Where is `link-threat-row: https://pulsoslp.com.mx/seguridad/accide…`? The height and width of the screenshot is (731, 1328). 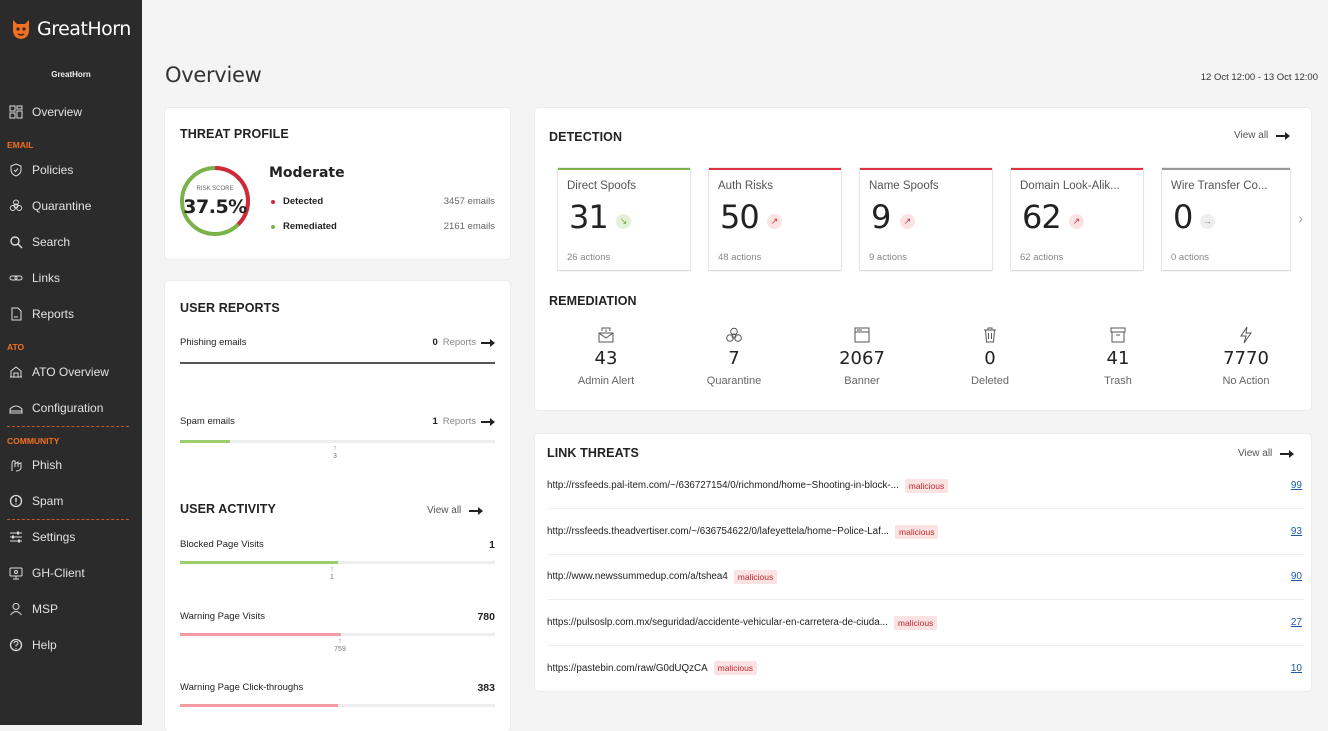 link-threat-row: https://pulsoslp.com.mx/seguridad/accide… is located at coordinates (925, 623).